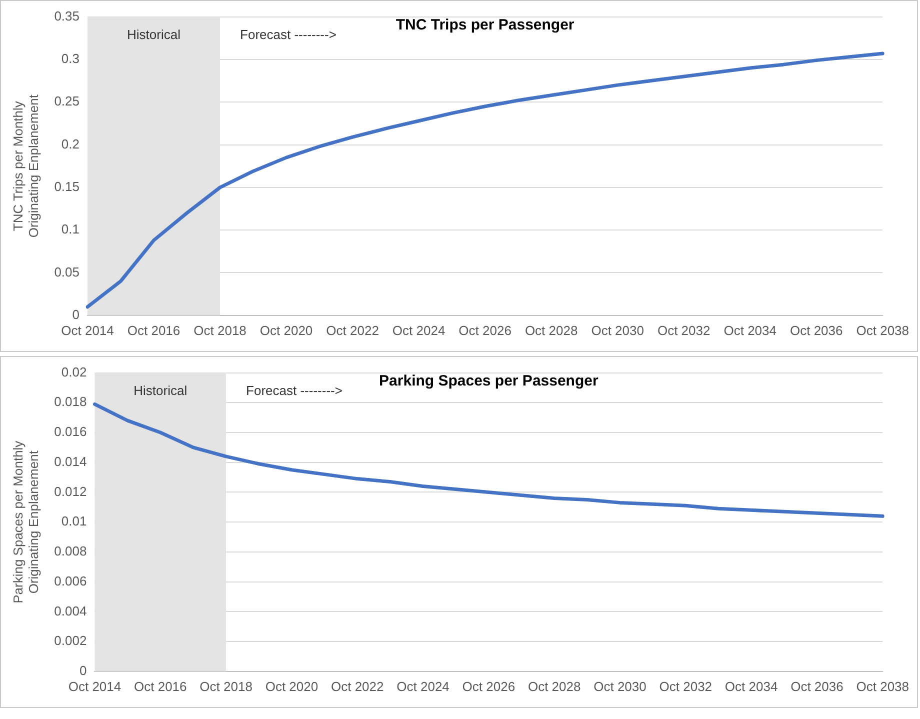 Image resolution: width=920 pixels, height=719 pixels. I want to click on y-tick-label: 0.35, so click(67, 16).